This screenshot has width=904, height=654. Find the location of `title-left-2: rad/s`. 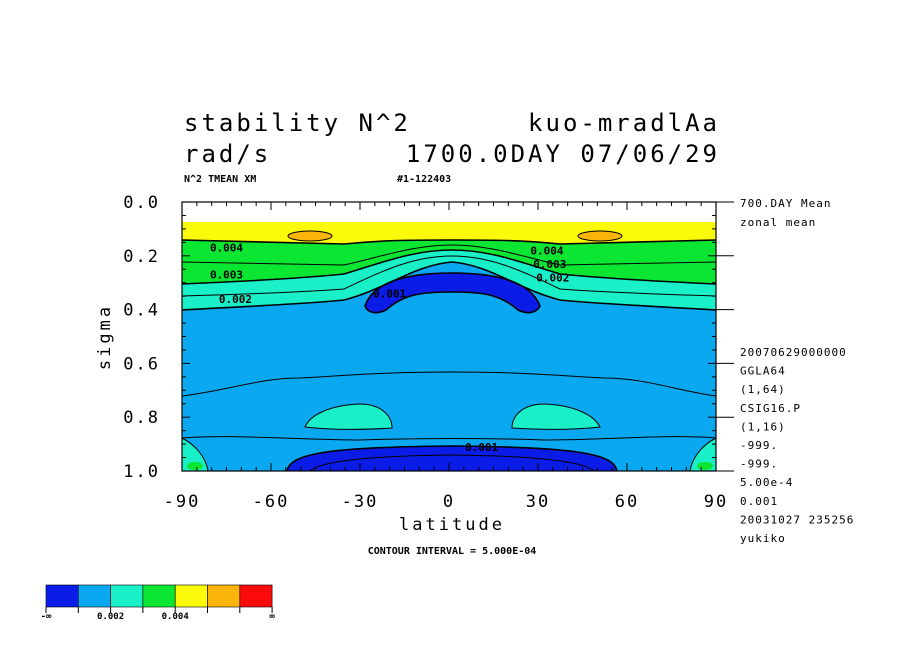

title-left-2: rad/s is located at coordinates (227, 154).